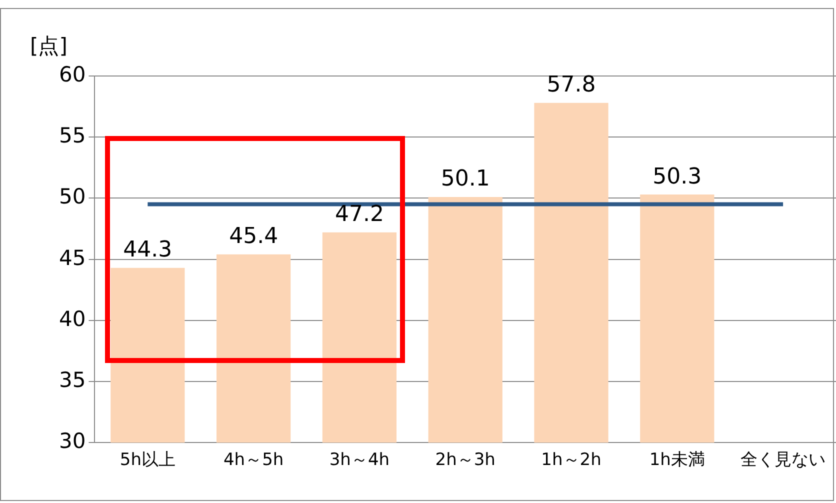 This screenshot has width=836, height=503. Describe the element at coordinates (72, 441) in the screenshot. I see `y-tick-label: 30` at that location.